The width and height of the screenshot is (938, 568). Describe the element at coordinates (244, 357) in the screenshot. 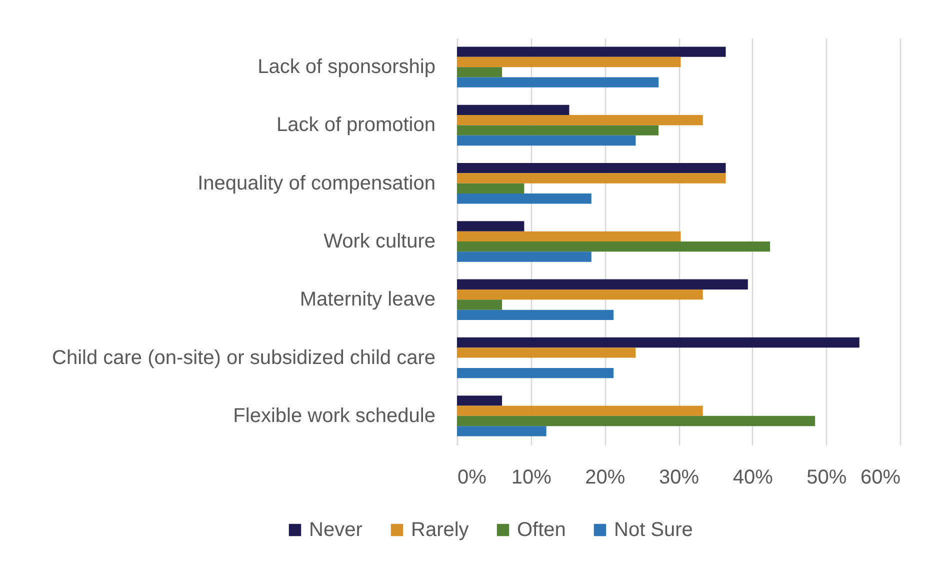

I see `y-tick-label: Child care (on-site) or subsidized child care` at that location.